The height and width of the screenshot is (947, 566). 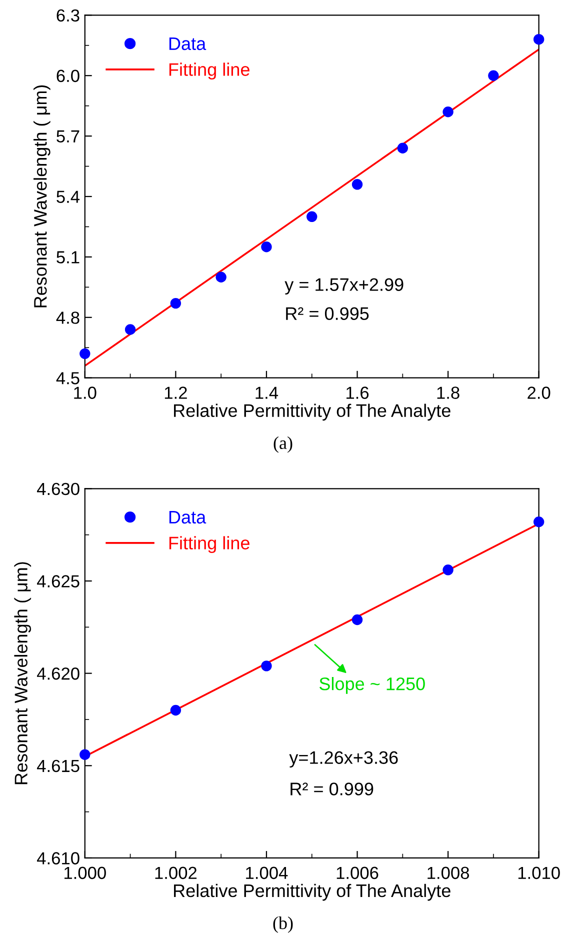 What do you see at coordinates (332, 789) in the screenshot?
I see `annotation: R² = 0.999` at bounding box center [332, 789].